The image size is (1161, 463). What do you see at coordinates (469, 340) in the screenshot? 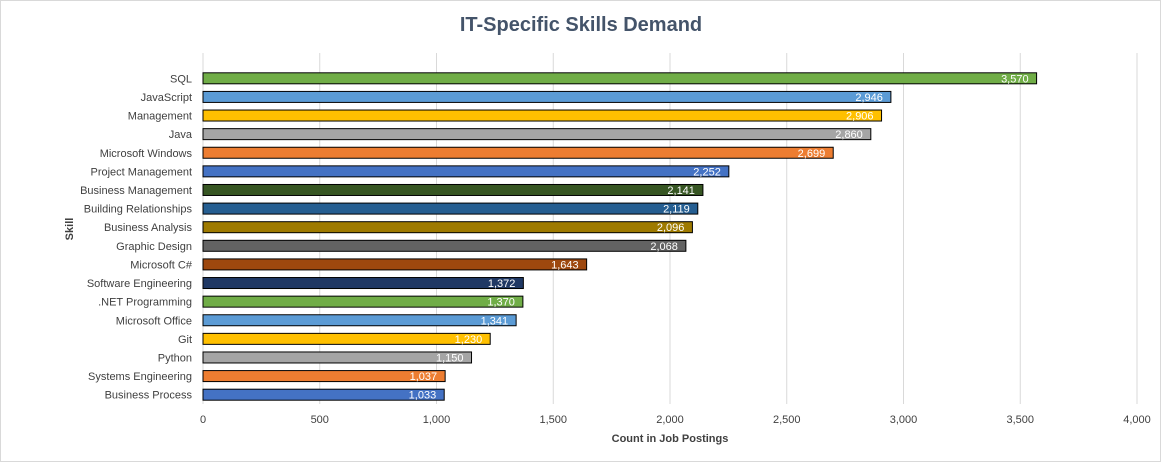
I see `data-label: 1,230` at bounding box center [469, 340].